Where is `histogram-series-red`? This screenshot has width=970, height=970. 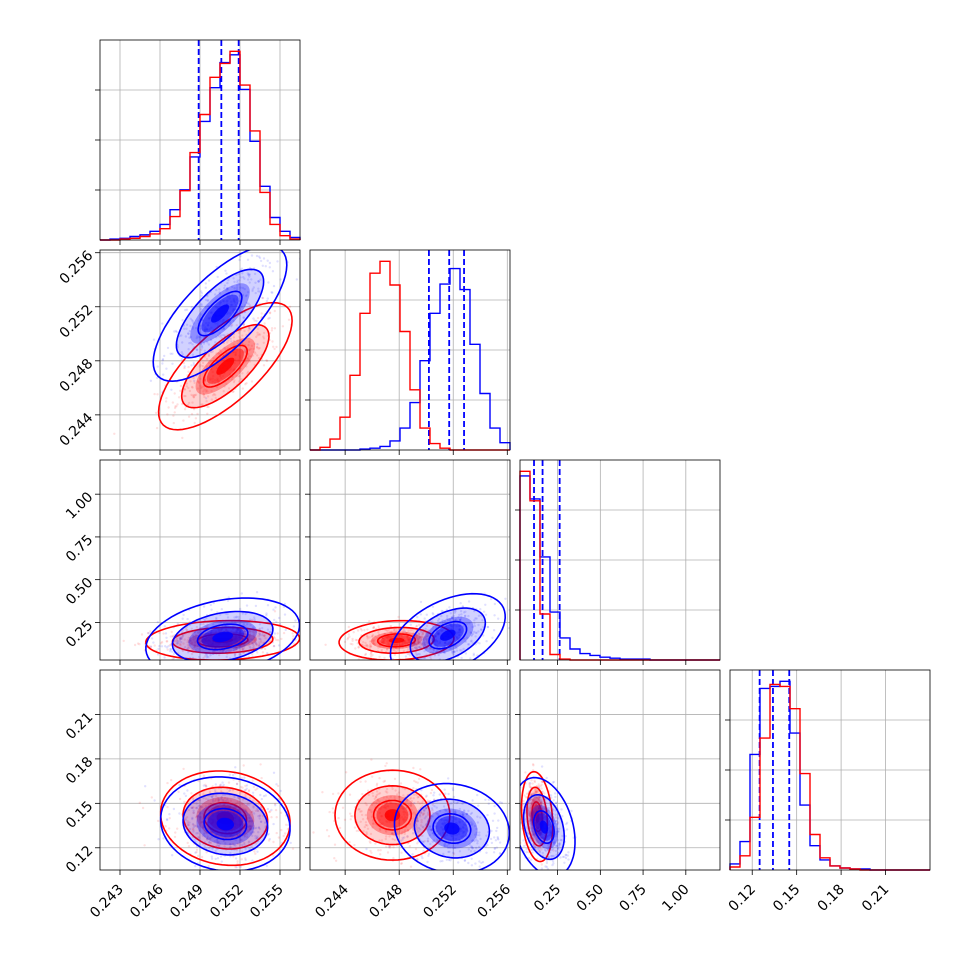
histogram-series-red is located at coordinates (200, 145).